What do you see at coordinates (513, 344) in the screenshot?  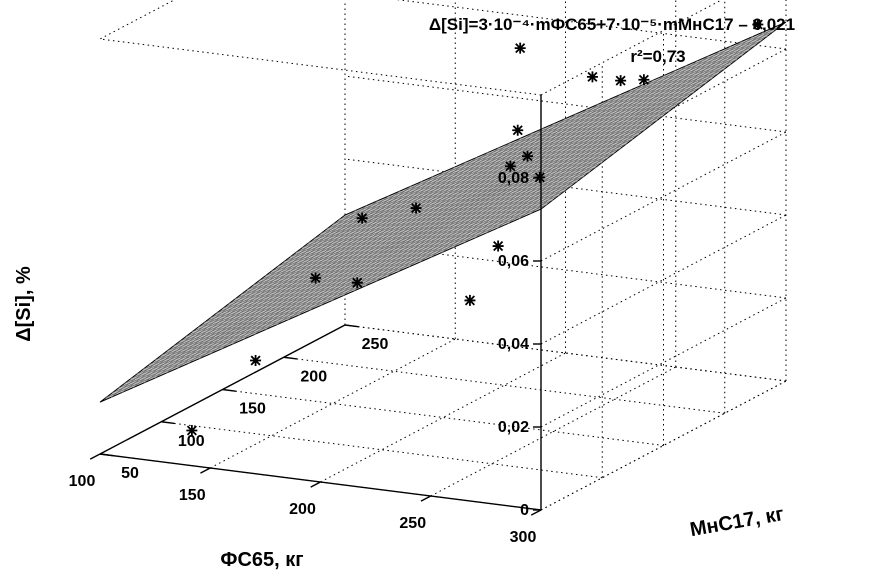 I see `z-tick-label: 0,04` at bounding box center [513, 344].